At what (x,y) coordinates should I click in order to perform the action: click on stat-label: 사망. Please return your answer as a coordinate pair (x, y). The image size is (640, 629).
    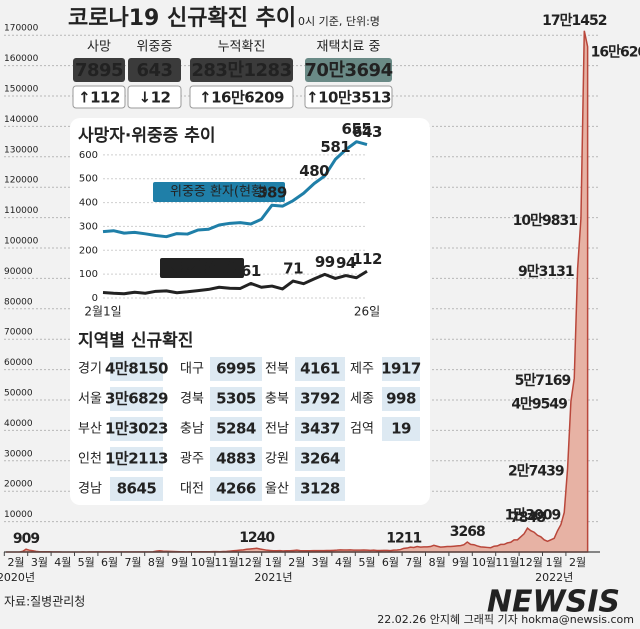
    Looking at the image, I should click on (99, 47).